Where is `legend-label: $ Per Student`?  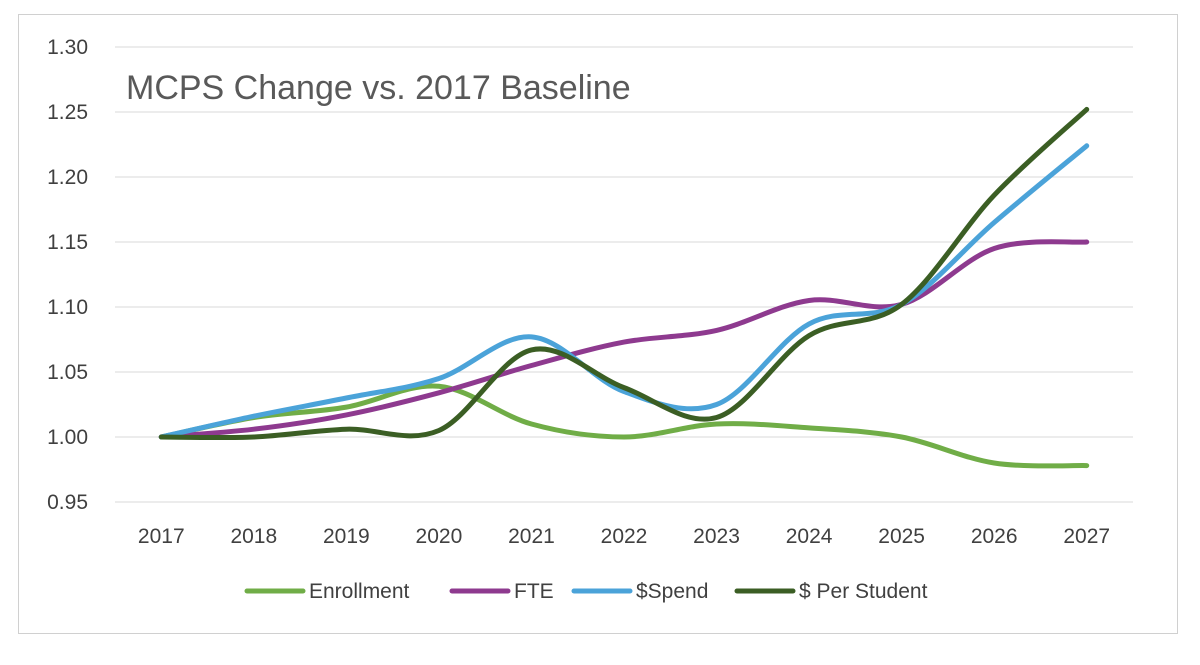 legend-label: $ Per Student is located at coordinates (863, 591).